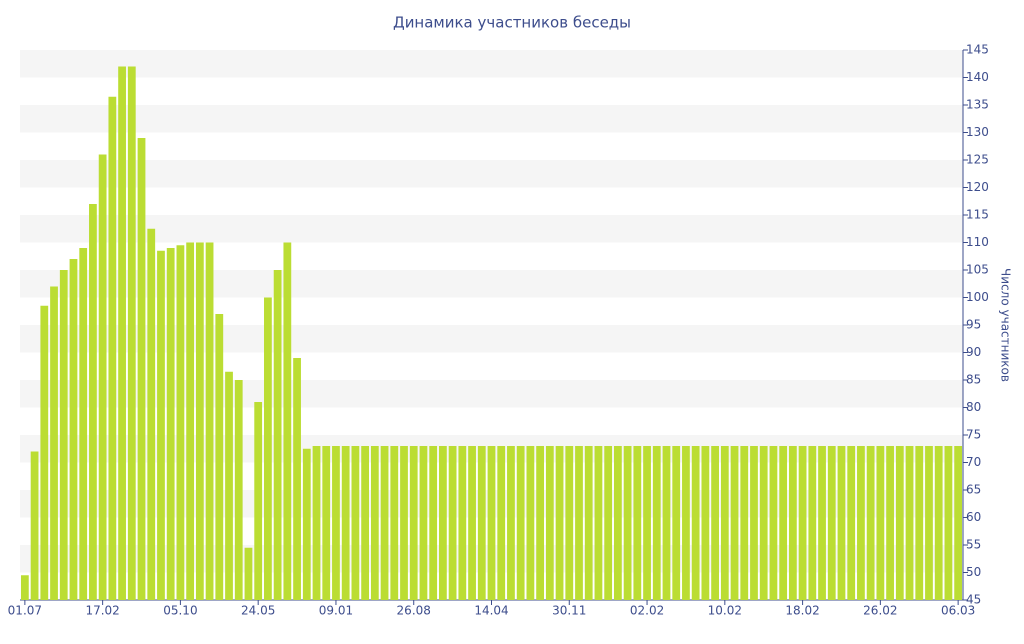 This screenshot has height=644, width=1024. I want to click on x-tick-label: 18.02, so click(802, 611).